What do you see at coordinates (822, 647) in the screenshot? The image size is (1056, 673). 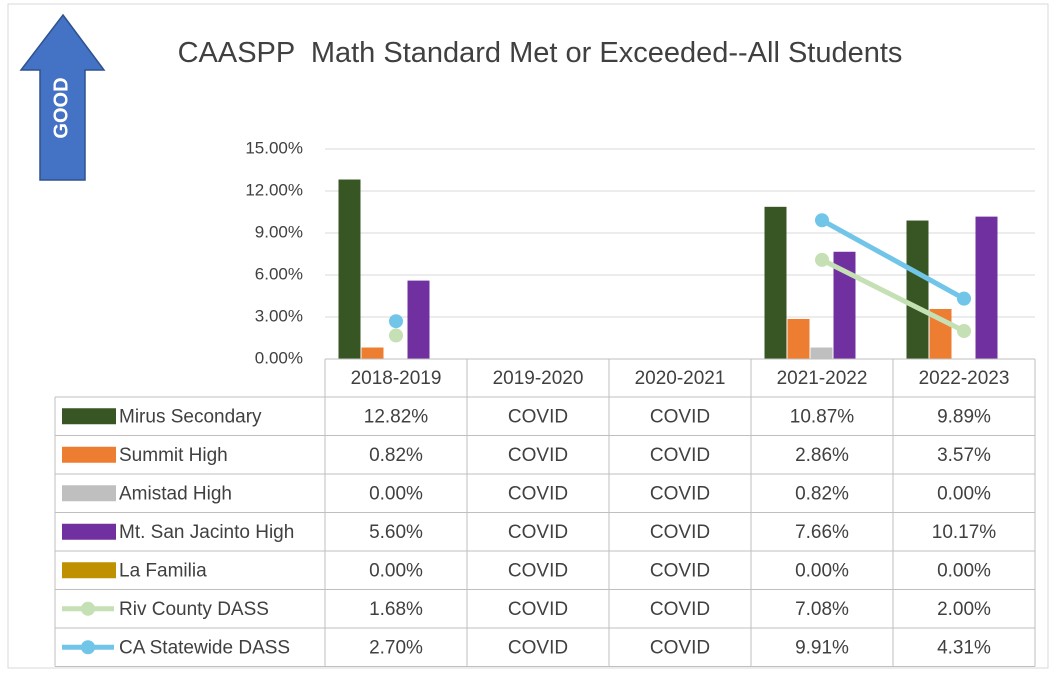 I see `table-value: 9.91%` at bounding box center [822, 647].